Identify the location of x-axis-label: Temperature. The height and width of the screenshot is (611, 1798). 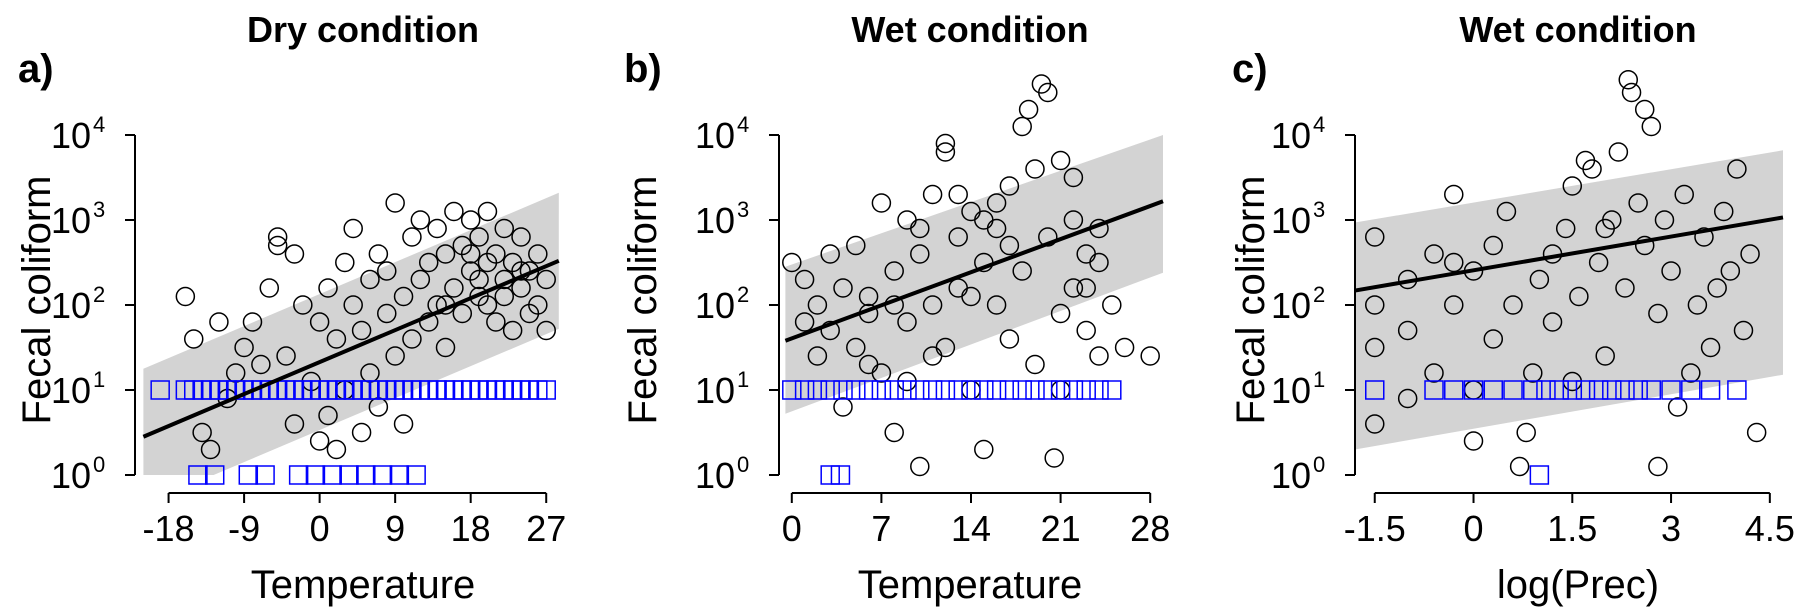
(363, 585).